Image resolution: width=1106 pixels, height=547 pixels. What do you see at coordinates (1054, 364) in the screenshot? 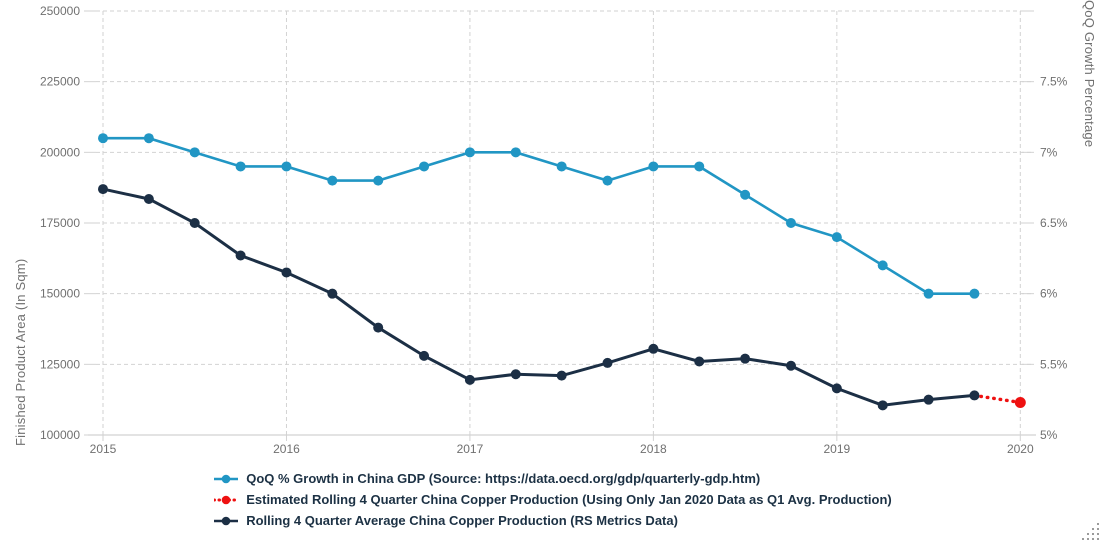
I see `right-axis-tick-label: 5.5%` at bounding box center [1054, 364].